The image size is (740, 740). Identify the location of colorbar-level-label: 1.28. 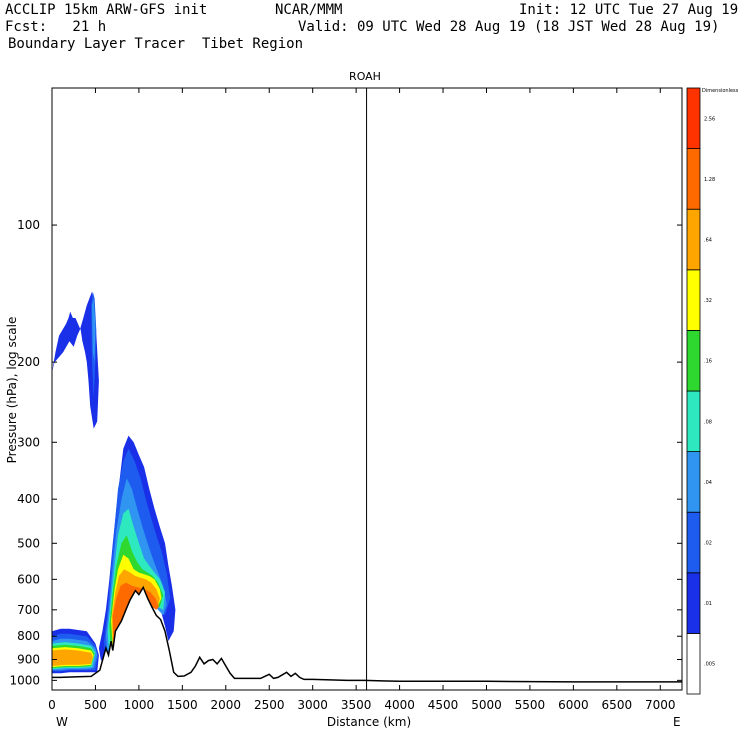
(709, 180).